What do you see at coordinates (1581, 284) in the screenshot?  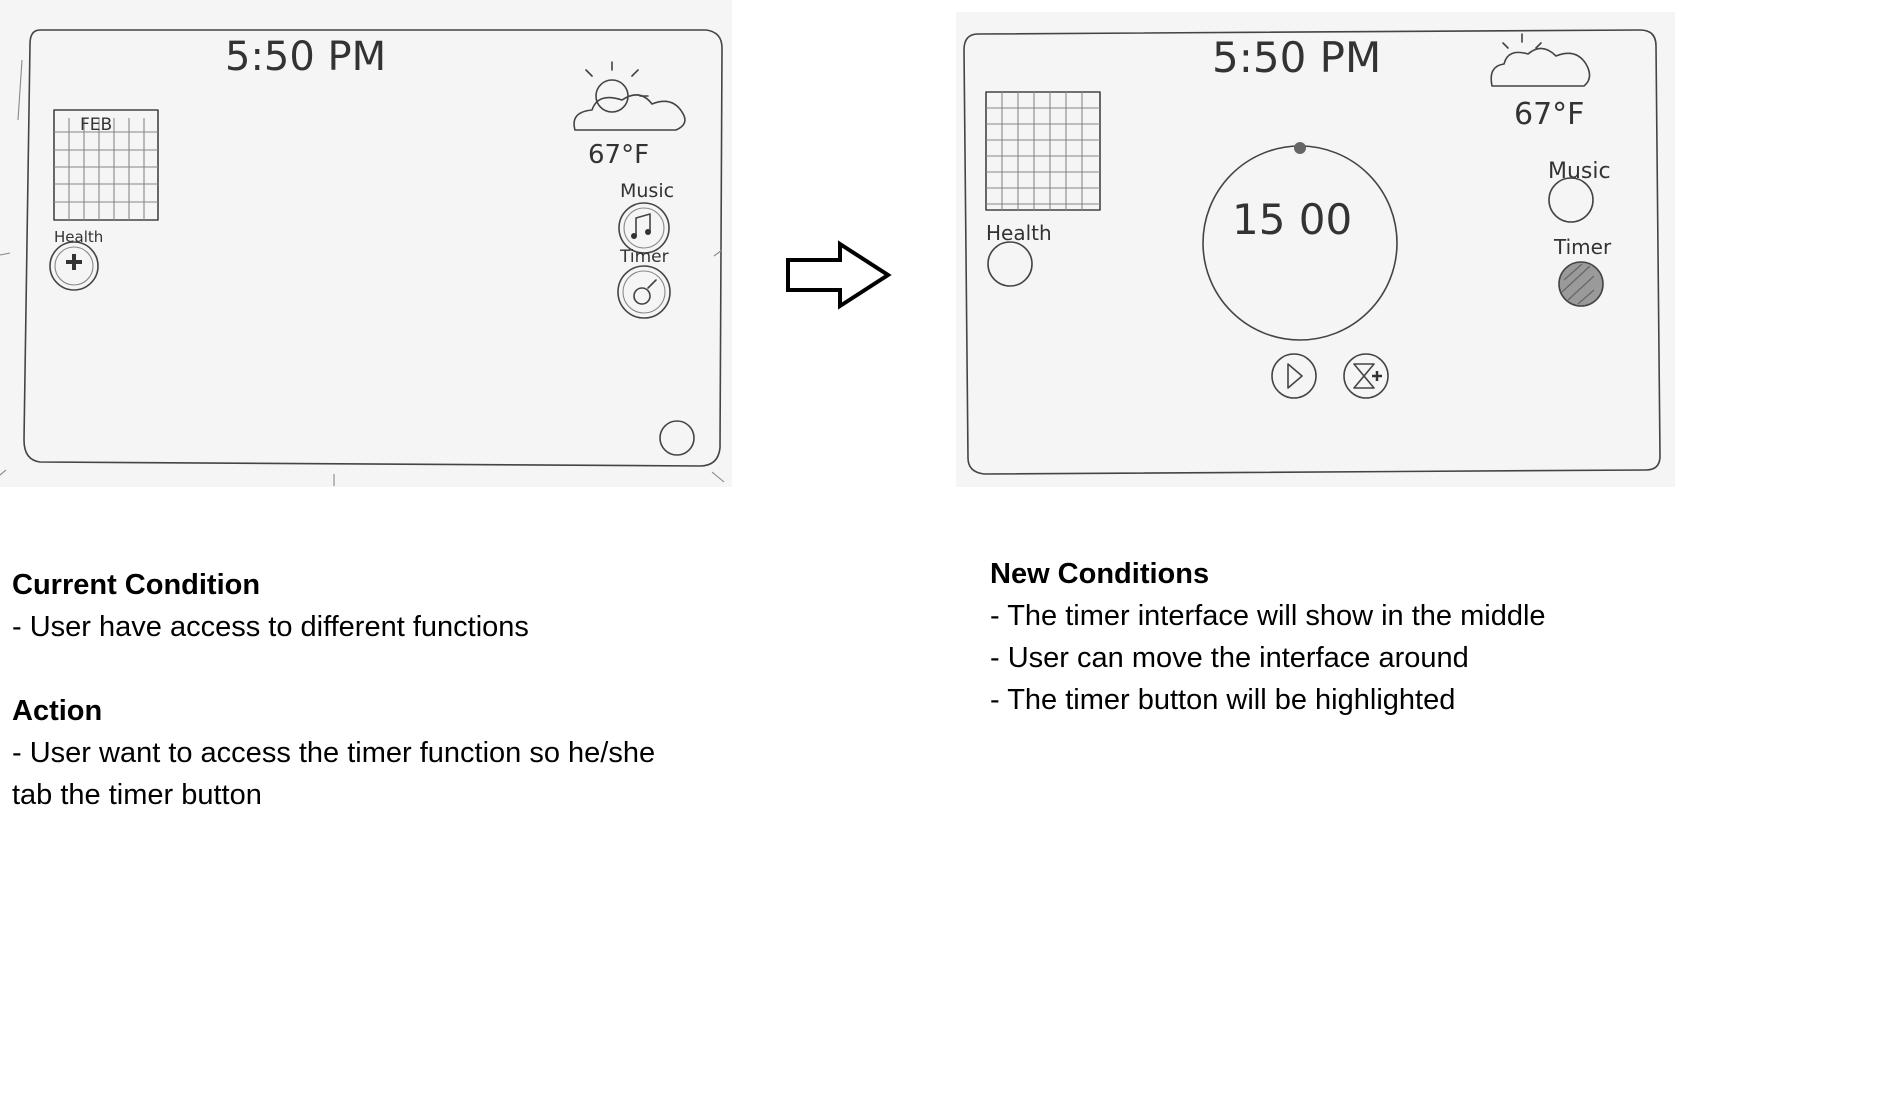 I see `timer-button-highlighted` at bounding box center [1581, 284].